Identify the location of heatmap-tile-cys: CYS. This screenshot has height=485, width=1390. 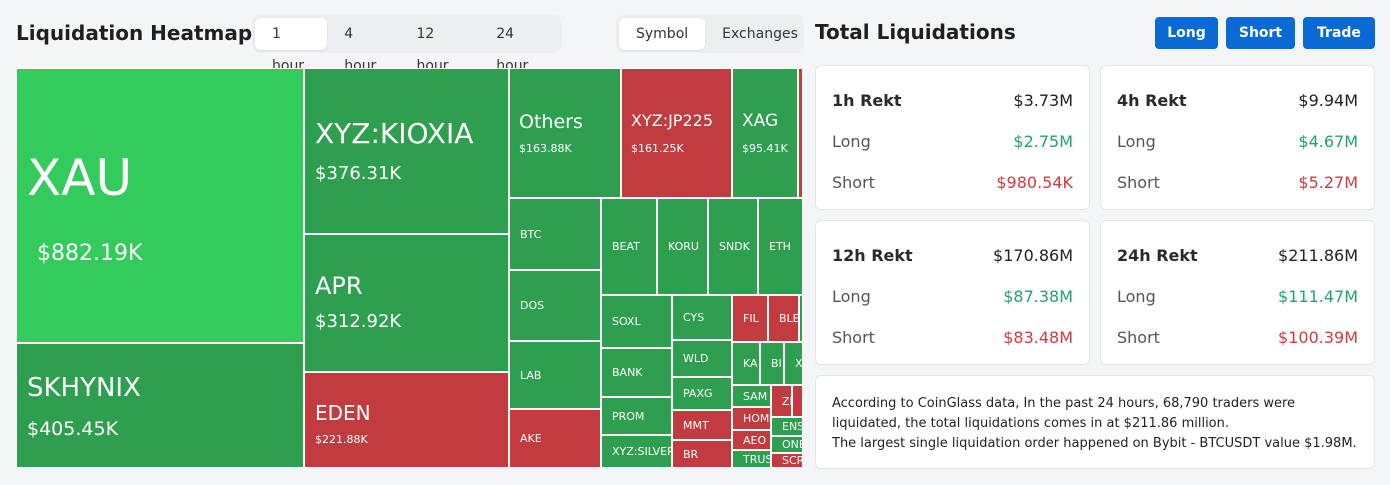
(702, 317).